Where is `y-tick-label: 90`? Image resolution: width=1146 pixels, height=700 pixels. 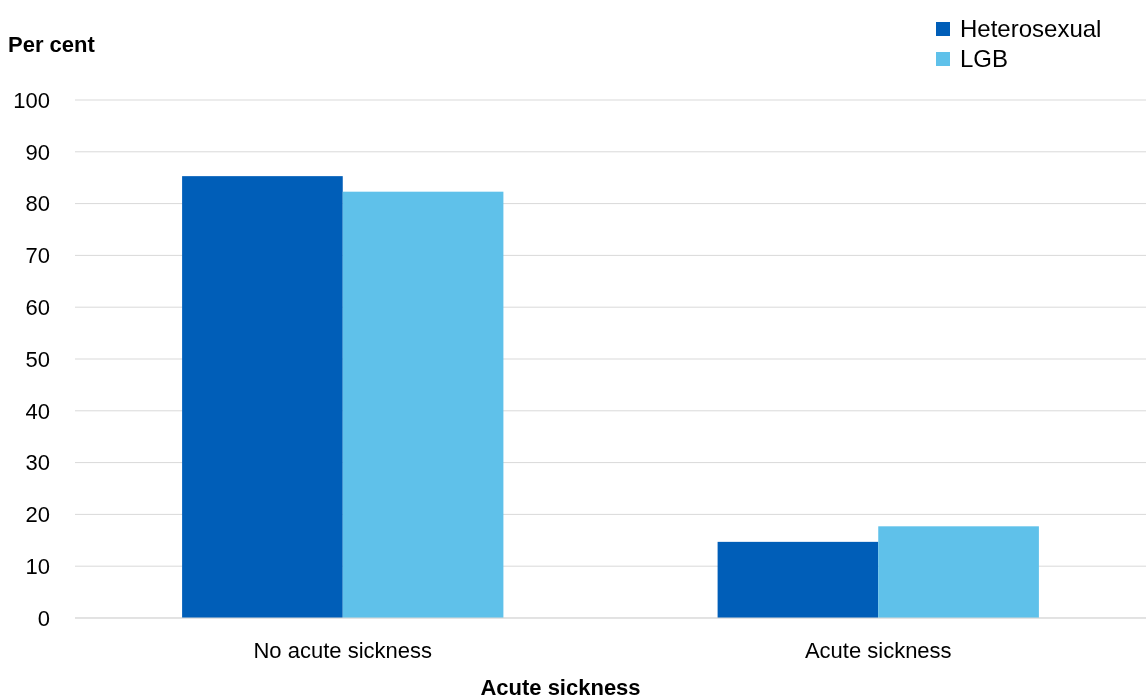 y-tick-label: 90 is located at coordinates (37, 152).